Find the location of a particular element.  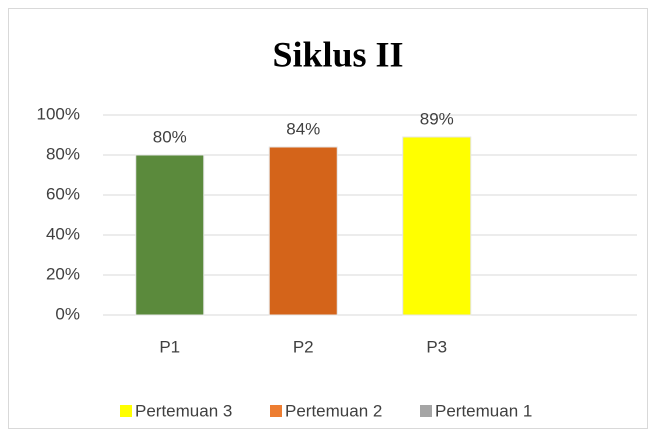

x-tick-label: P1 is located at coordinates (169, 346).